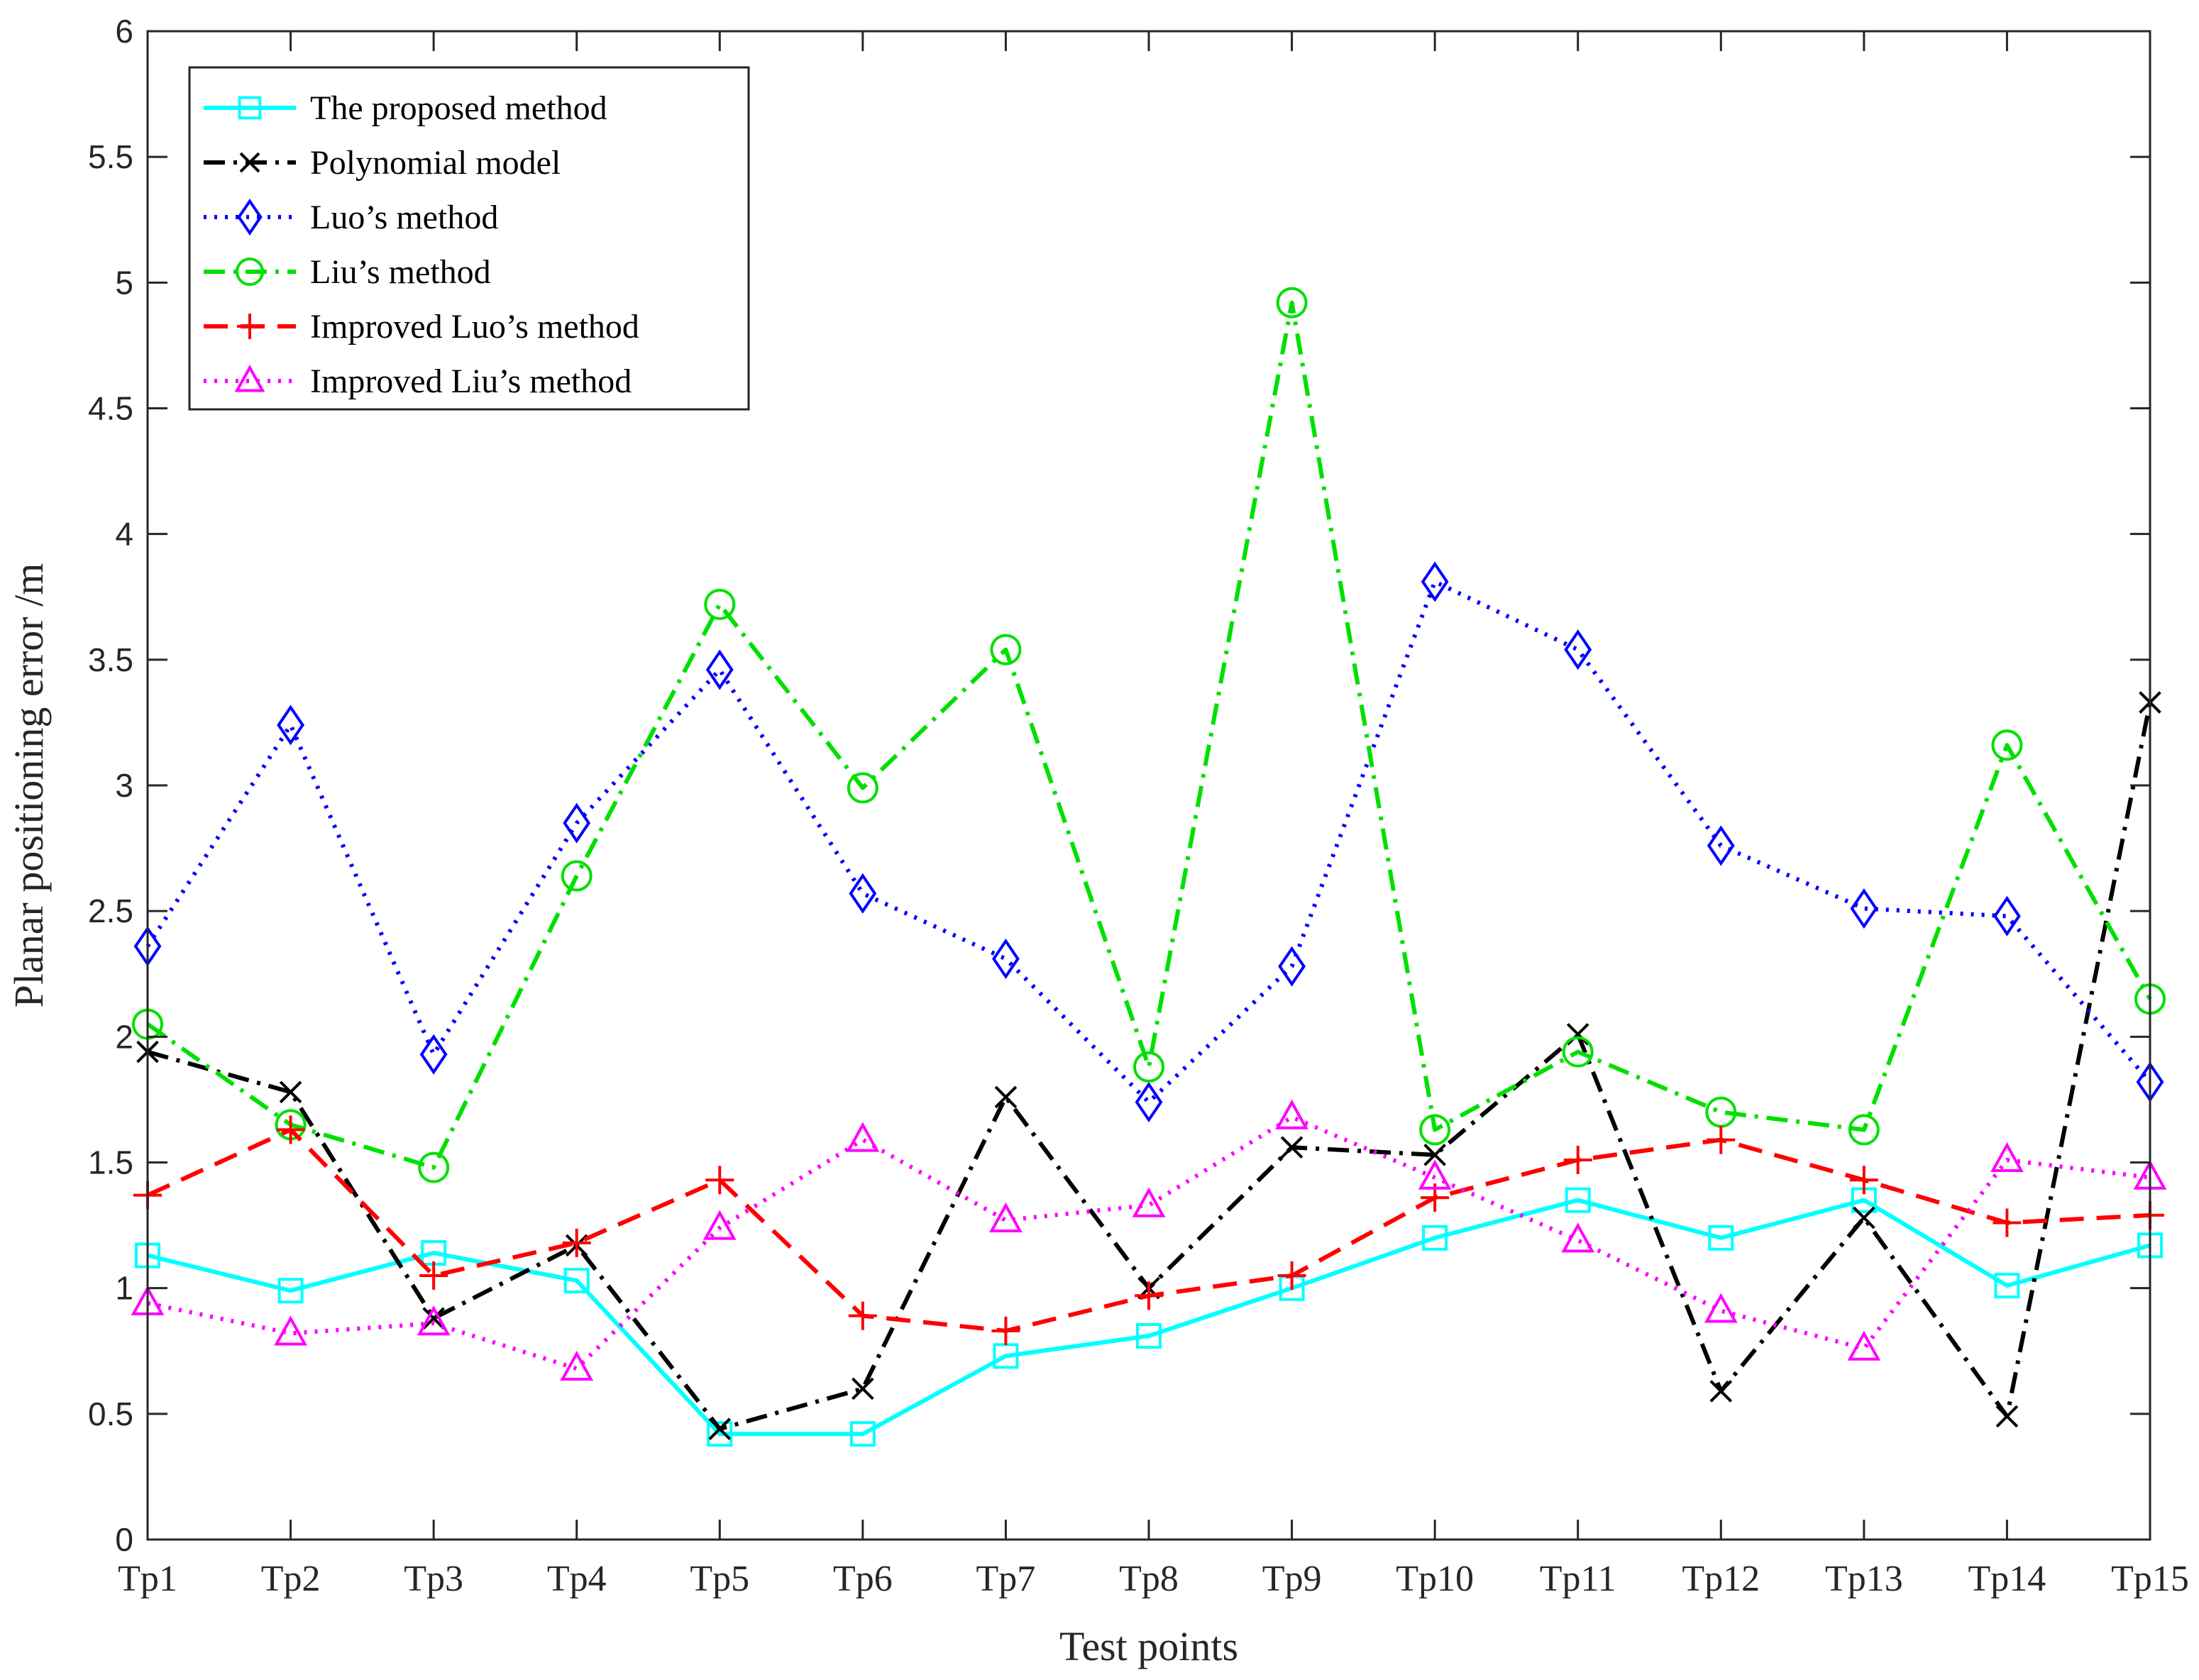 This screenshot has height=1680, width=2199. I want to click on x-tick-label: Tp7, so click(1006, 1579).